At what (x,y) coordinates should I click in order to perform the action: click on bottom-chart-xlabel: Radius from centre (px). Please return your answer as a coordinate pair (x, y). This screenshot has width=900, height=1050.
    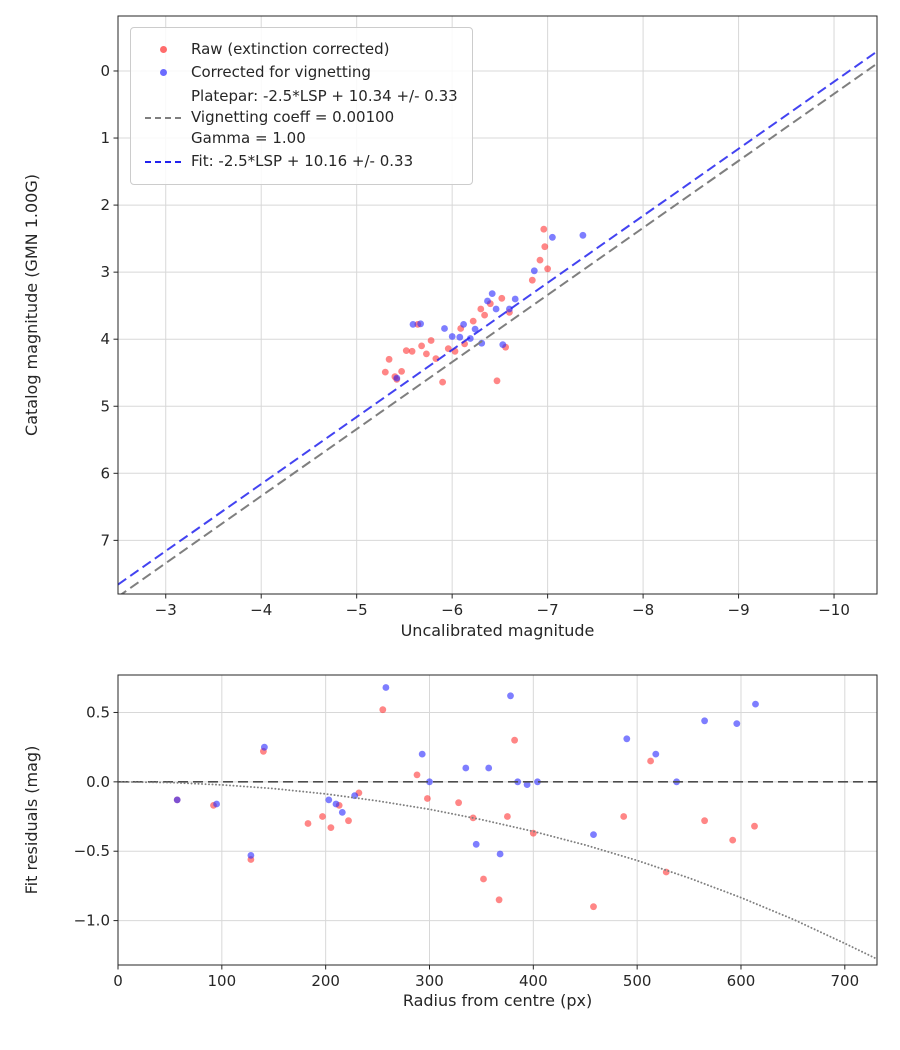
    Looking at the image, I should click on (497, 1000).